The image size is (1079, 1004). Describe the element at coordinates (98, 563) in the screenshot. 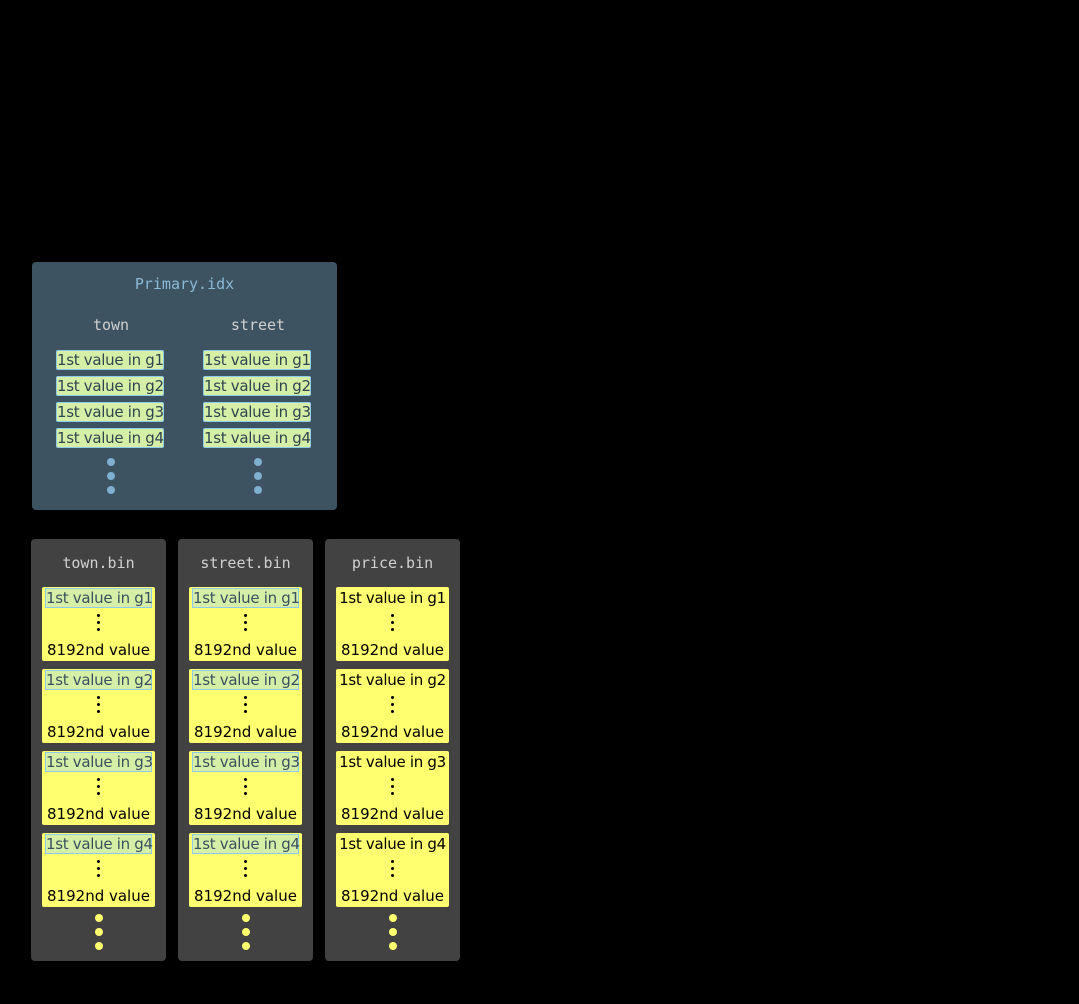

I see `bin-file-title: town.bin` at that location.